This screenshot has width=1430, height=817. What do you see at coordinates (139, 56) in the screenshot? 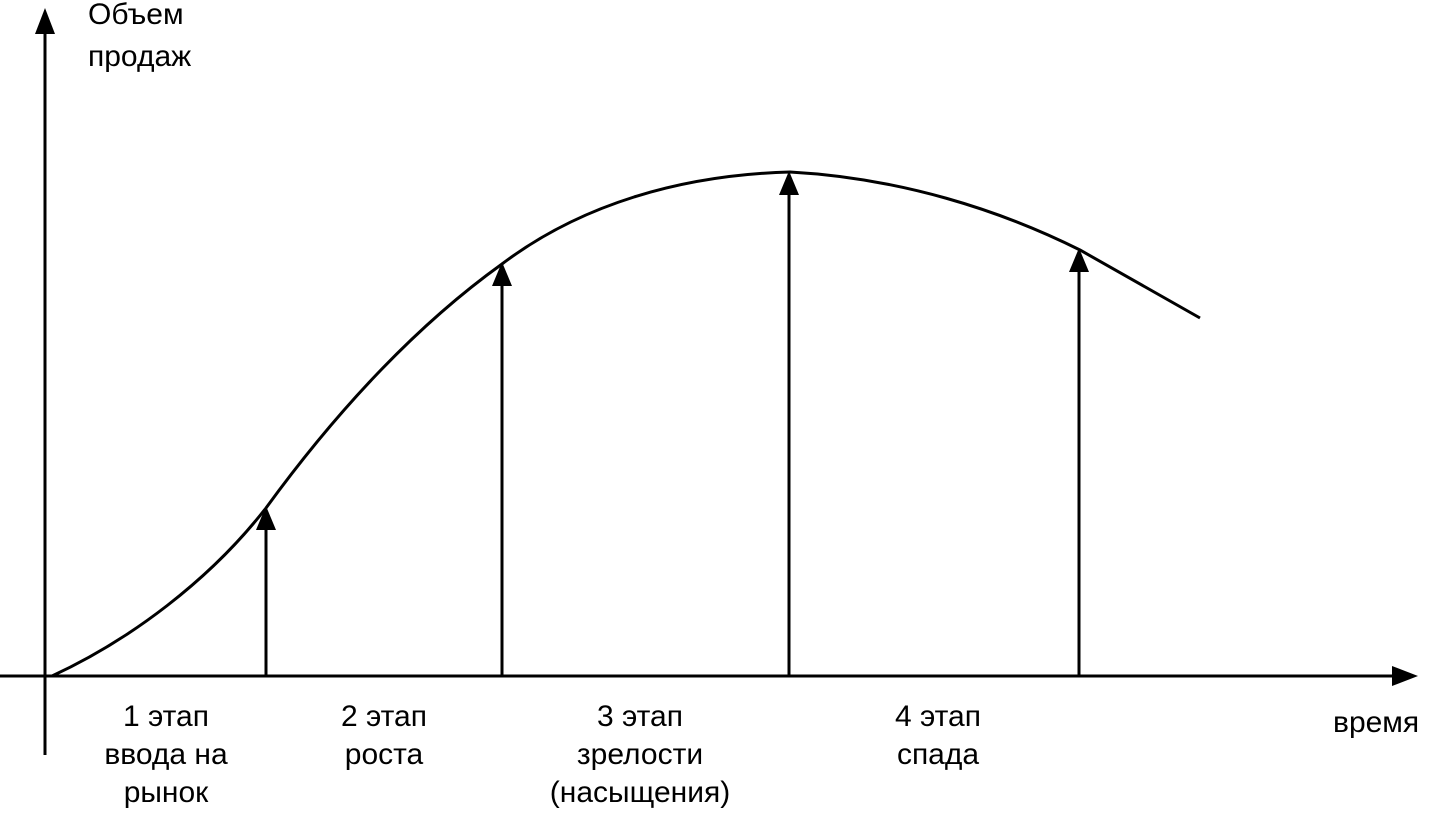
I see `y-axis-label-line-2: продаж` at bounding box center [139, 56].